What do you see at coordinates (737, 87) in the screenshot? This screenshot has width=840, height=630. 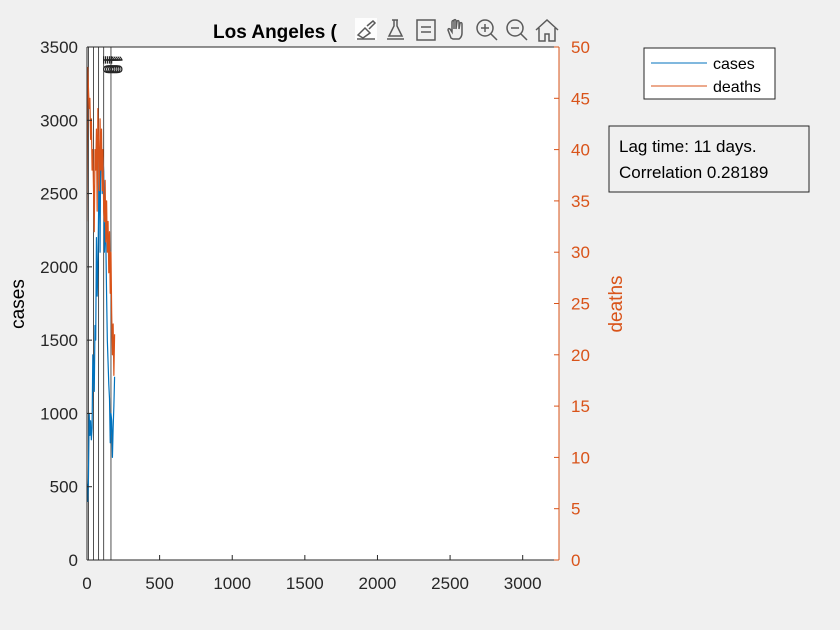 I see `legend-label-deaths: deaths` at bounding box center [737, 87].